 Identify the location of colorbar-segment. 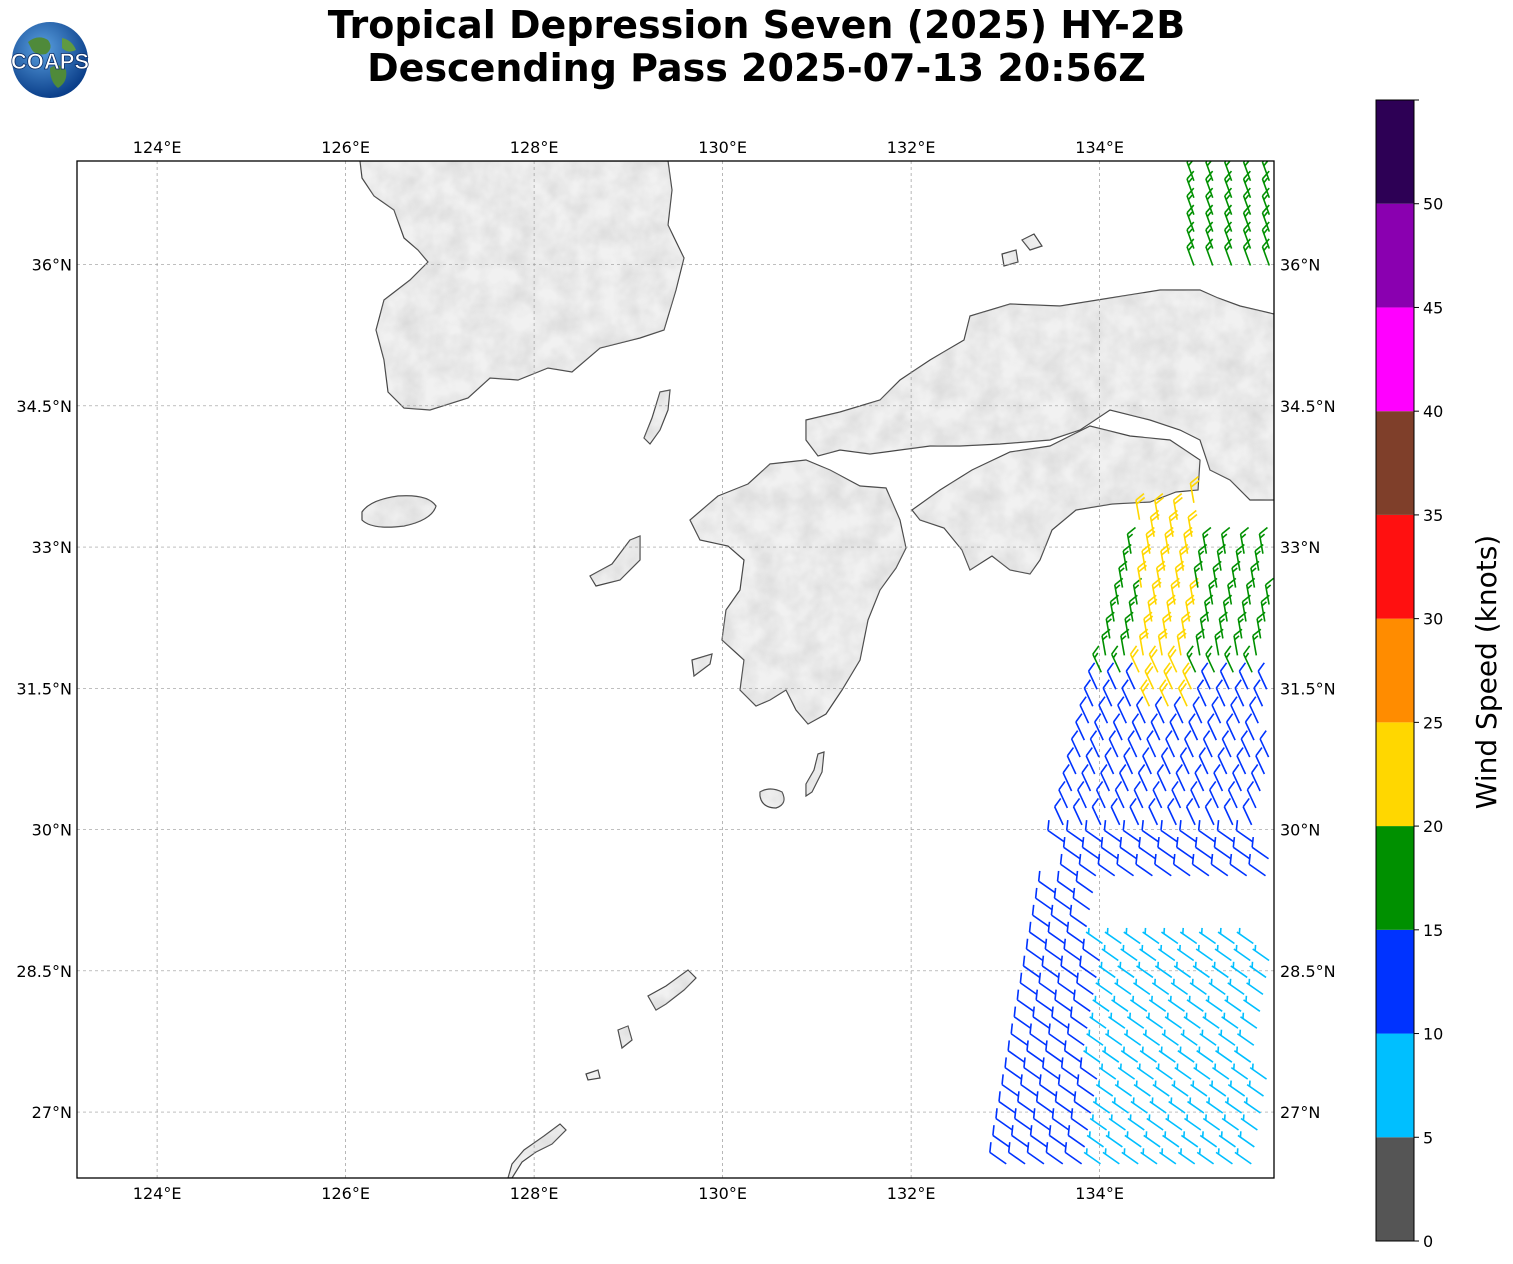
(1395, 255).